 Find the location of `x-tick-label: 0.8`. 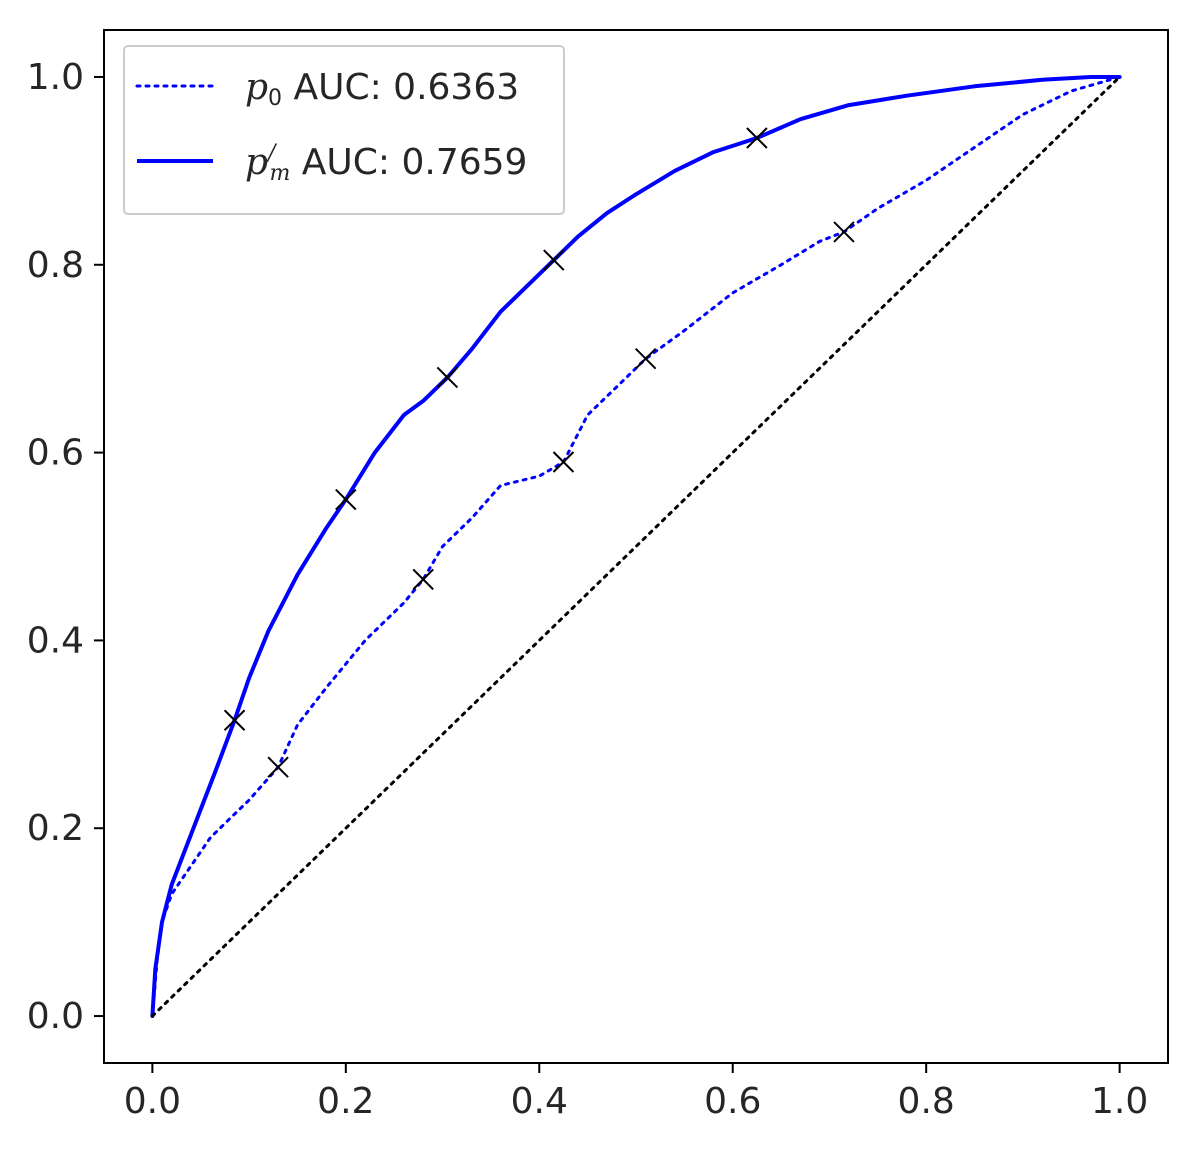

x-tick-label: 0.8 is located at coordinates (926, 1101).